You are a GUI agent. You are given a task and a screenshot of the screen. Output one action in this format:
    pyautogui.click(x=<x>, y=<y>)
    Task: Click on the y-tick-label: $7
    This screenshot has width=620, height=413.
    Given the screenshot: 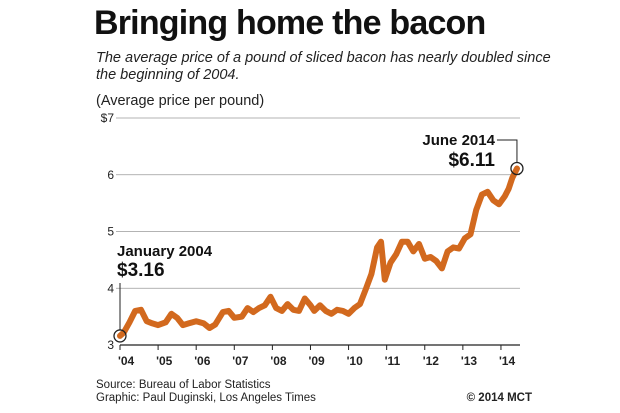 What is the action you would take?
    pyautogui.click(x=108, y=118)
    